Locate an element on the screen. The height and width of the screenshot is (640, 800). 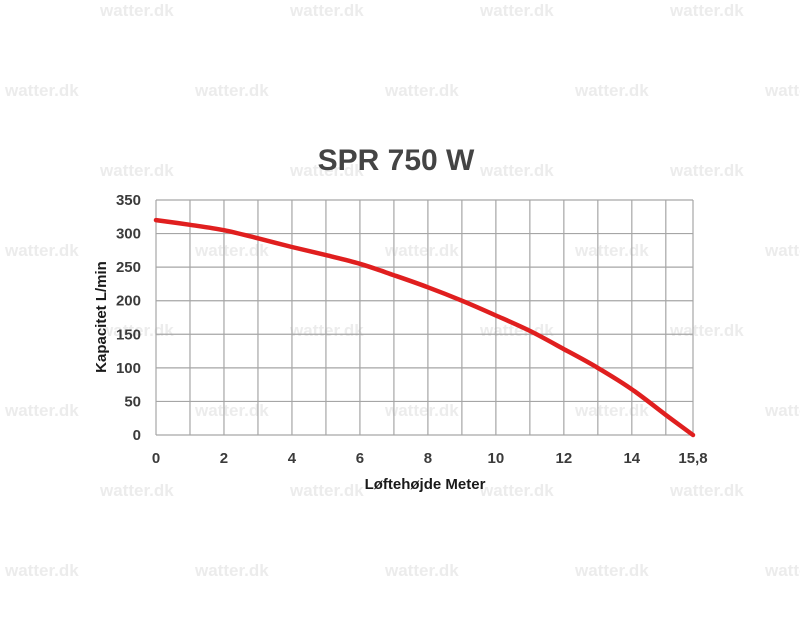
y-tick-label: 300 is located at coordinates (128, 234).